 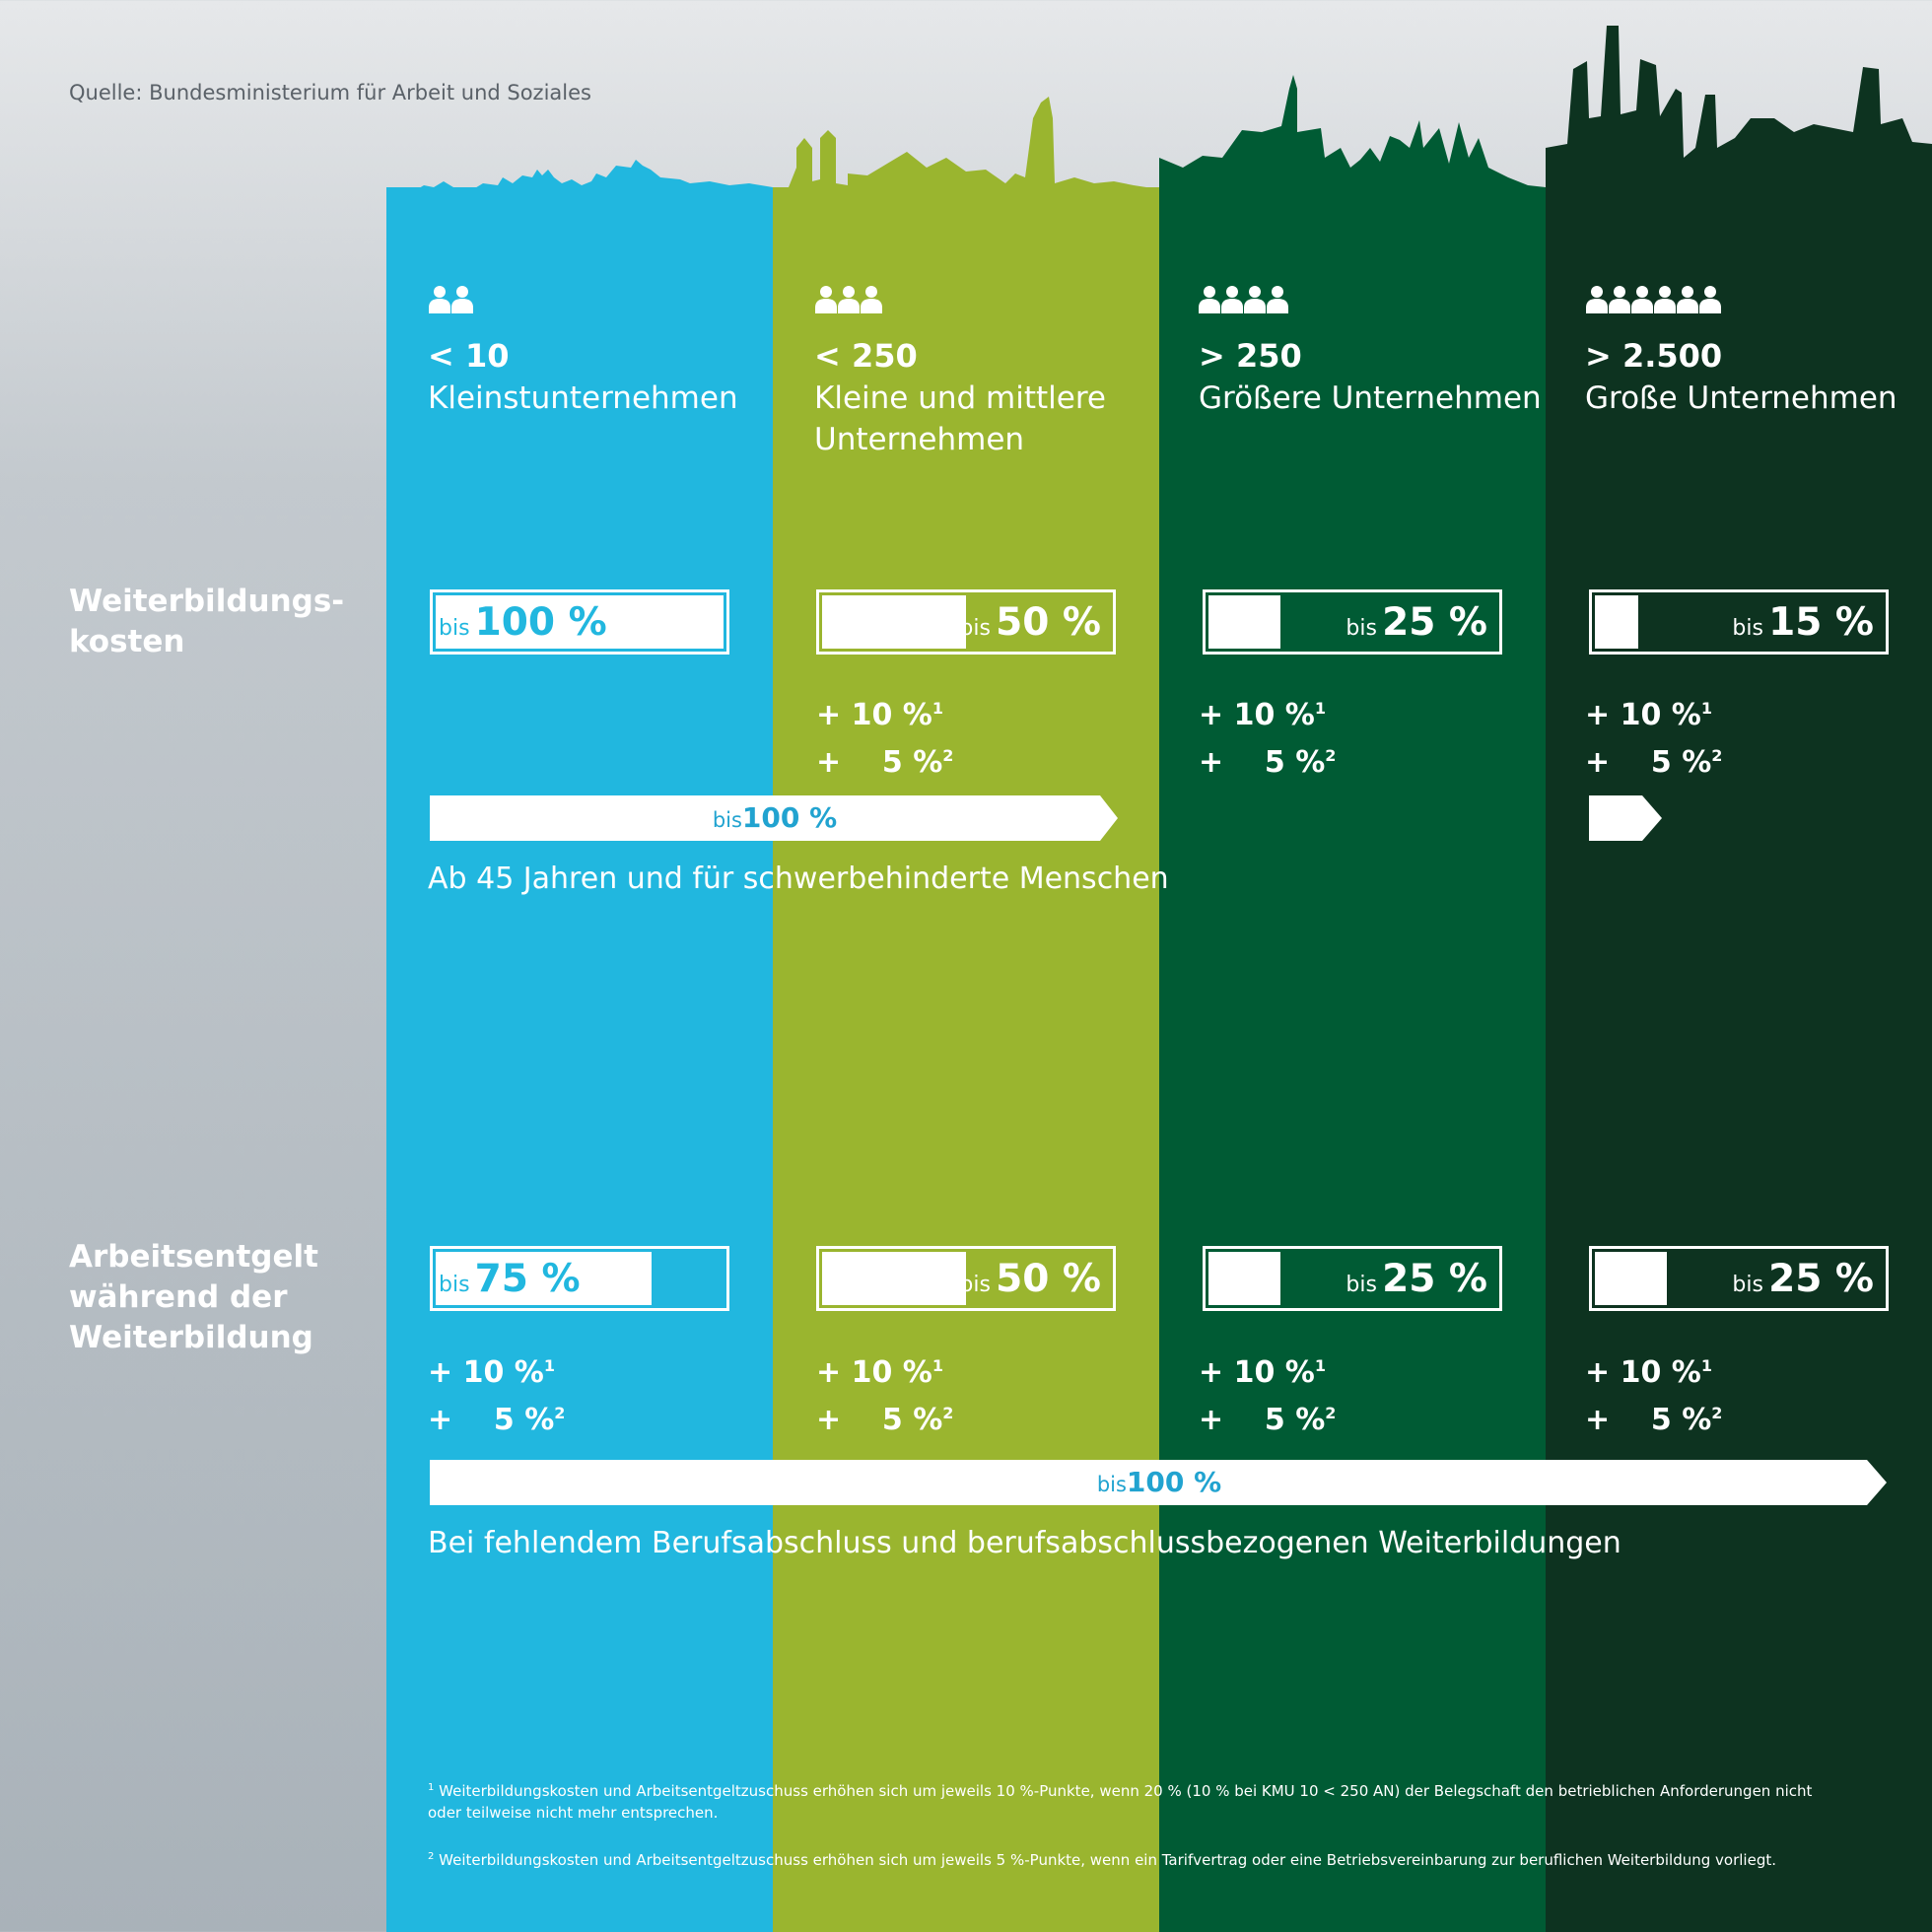 I want to click on cost-bar: bis 50 %, so click(x=966, y=622).